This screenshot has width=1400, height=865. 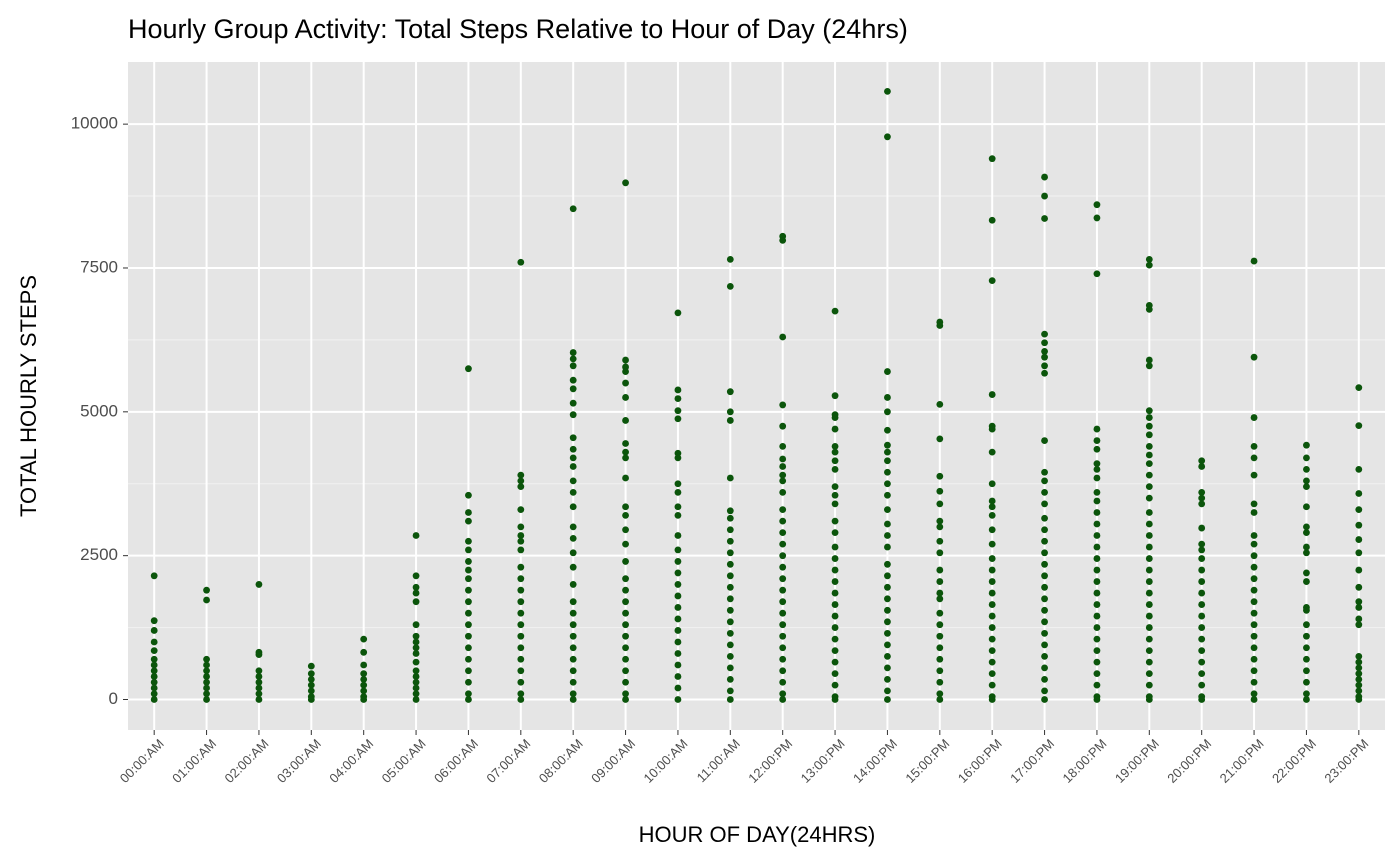 What do you see at coordinates (666, 761) in the screenshot?
I see `x-tick-label: 10:00:AM` at bounding box center [666, 761].